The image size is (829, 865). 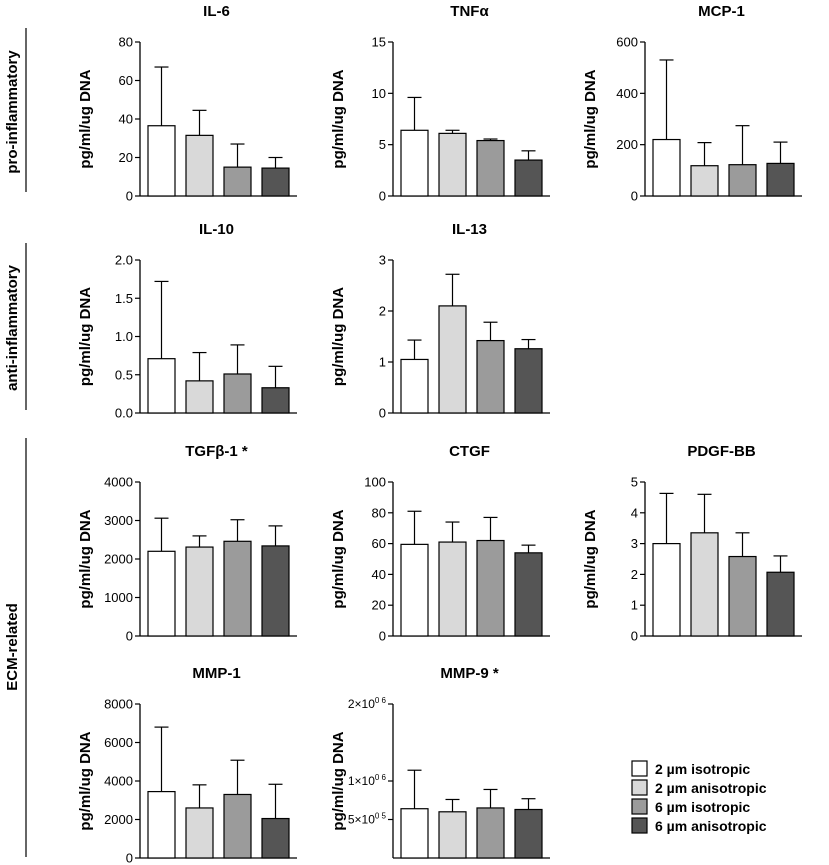 I want to click on group-anti-inflammatory: anti-inflammatory, so click(x=15, y=326).